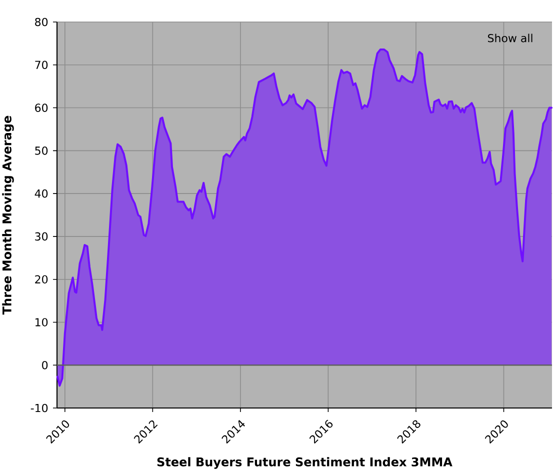 This screenshot has height=472, width=560. Describe the element at coordinates (41, 108) in the screenshot. I see `y-tick-label: 60` at that location.